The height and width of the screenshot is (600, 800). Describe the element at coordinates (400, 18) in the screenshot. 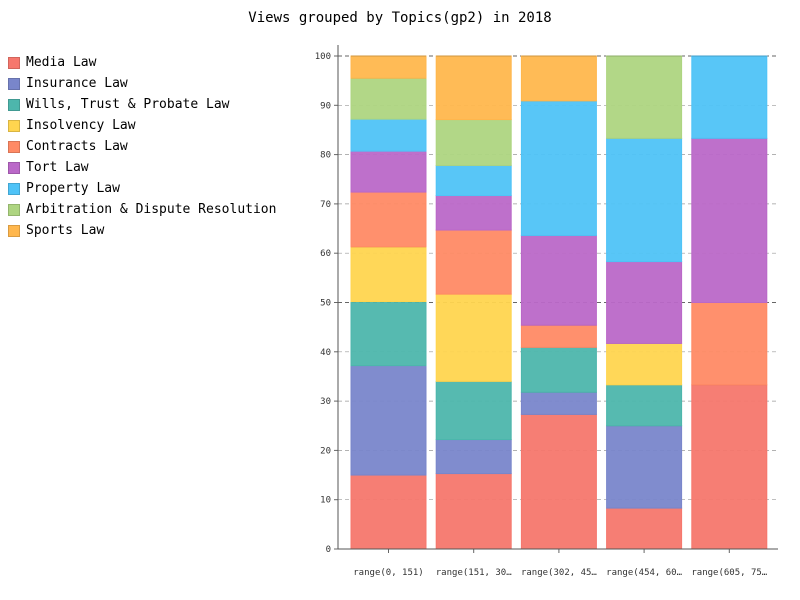

I see `chart-title: Views grouped by Topics(gp2) in 2018` at that location.